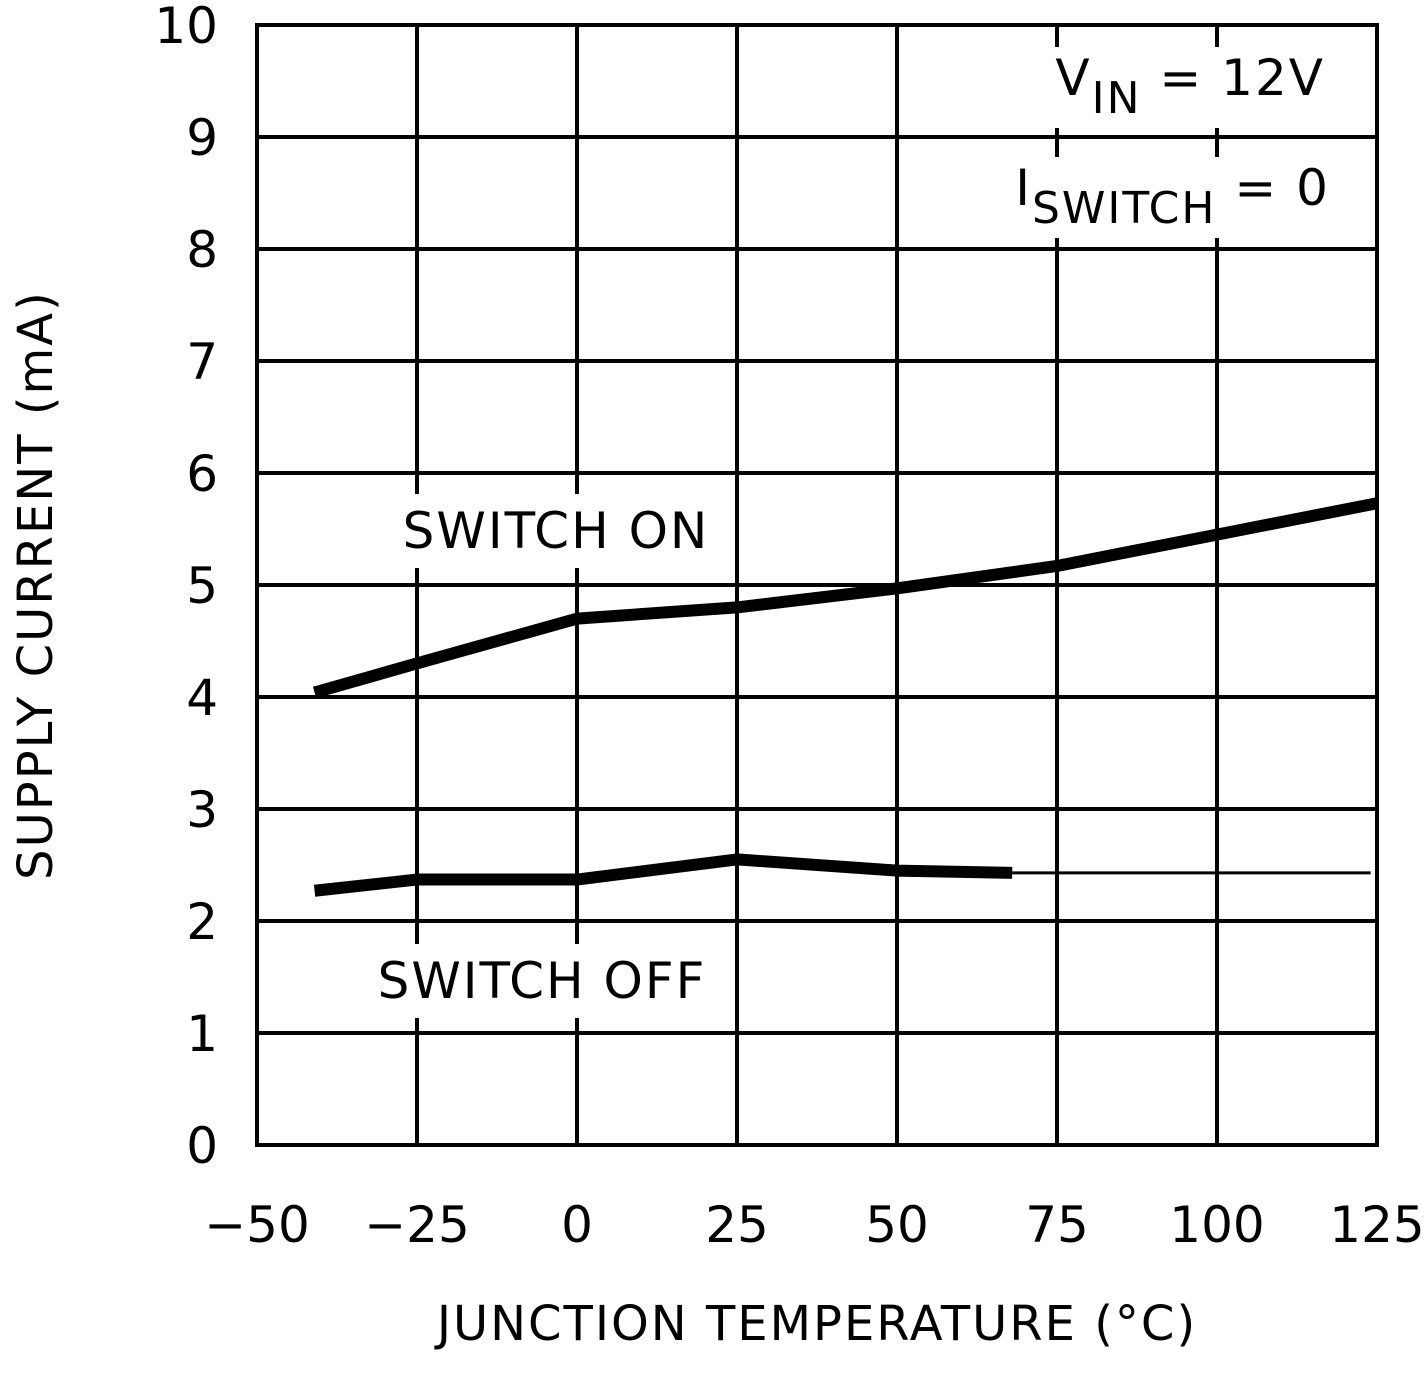 Image resolution: width=1424 pixels, height=1380 pixels. Describe the element at coordinates (202, 586) in the screenshot. I see `y-tick-label: 5` at that location.